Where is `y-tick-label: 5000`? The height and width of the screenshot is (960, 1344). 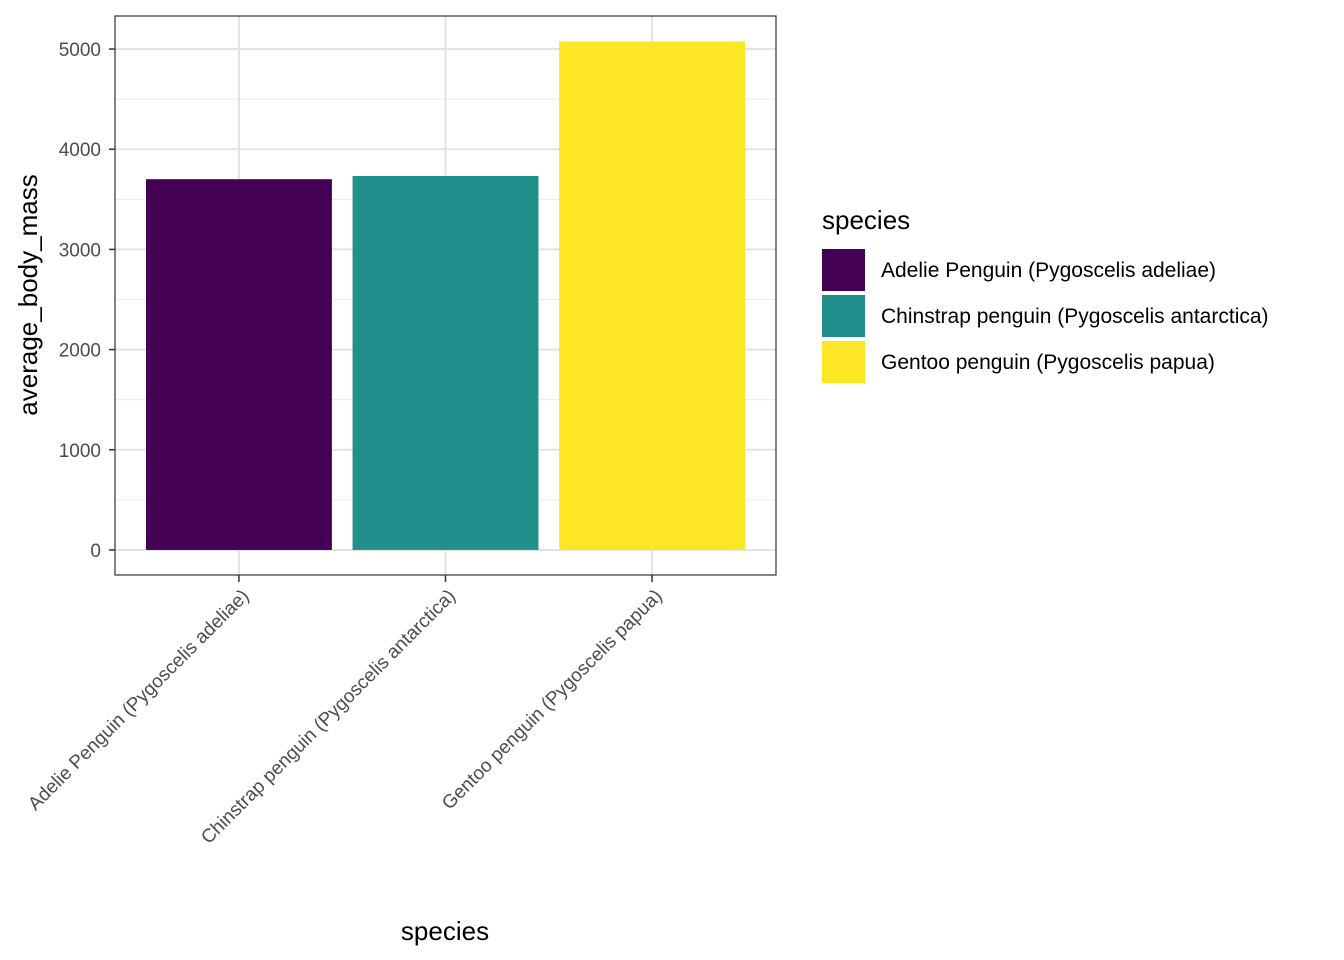
y-tick-label: 5000 is located at coordinates (80, 50).